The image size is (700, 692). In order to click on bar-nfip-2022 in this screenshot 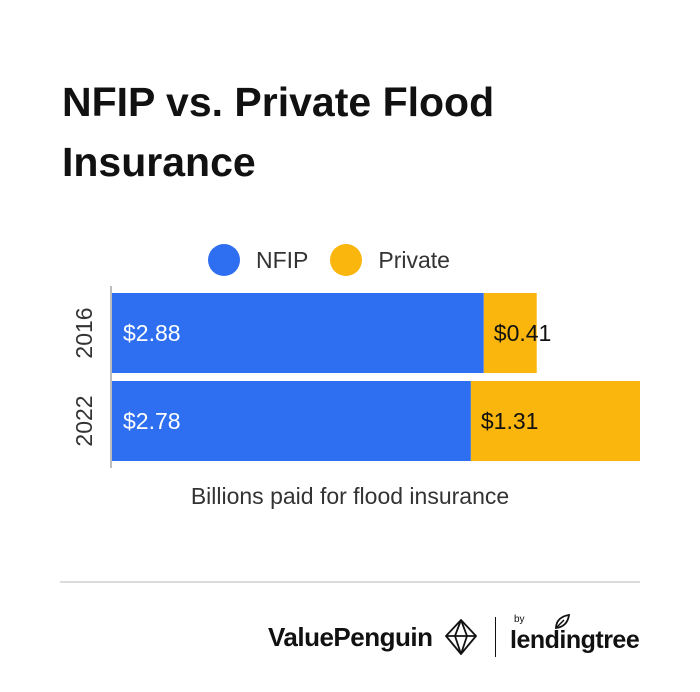, I will do `click(291, 421)`.